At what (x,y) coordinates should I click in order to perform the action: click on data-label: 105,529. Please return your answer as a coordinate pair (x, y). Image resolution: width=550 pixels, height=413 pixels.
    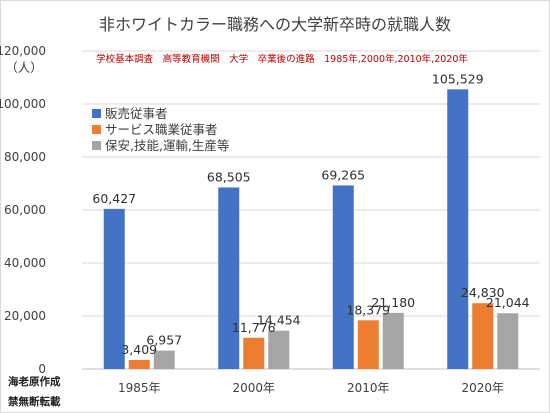
    Looking at the image, I should click on (458, 78).